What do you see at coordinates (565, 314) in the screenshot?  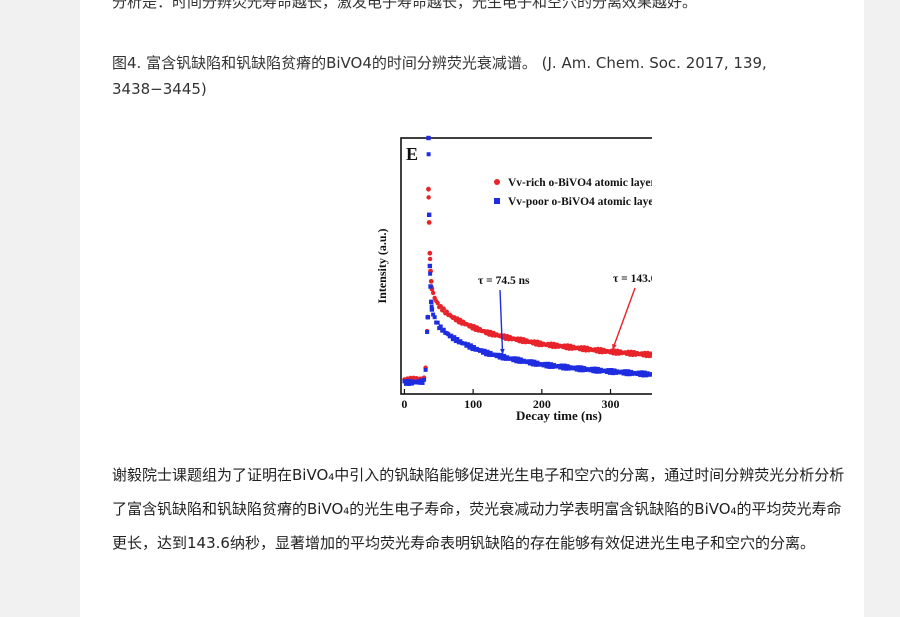 I see `annotations-group: τ = 74.5 ns τ = 143.6 ns` at bounding box center [565, 314].